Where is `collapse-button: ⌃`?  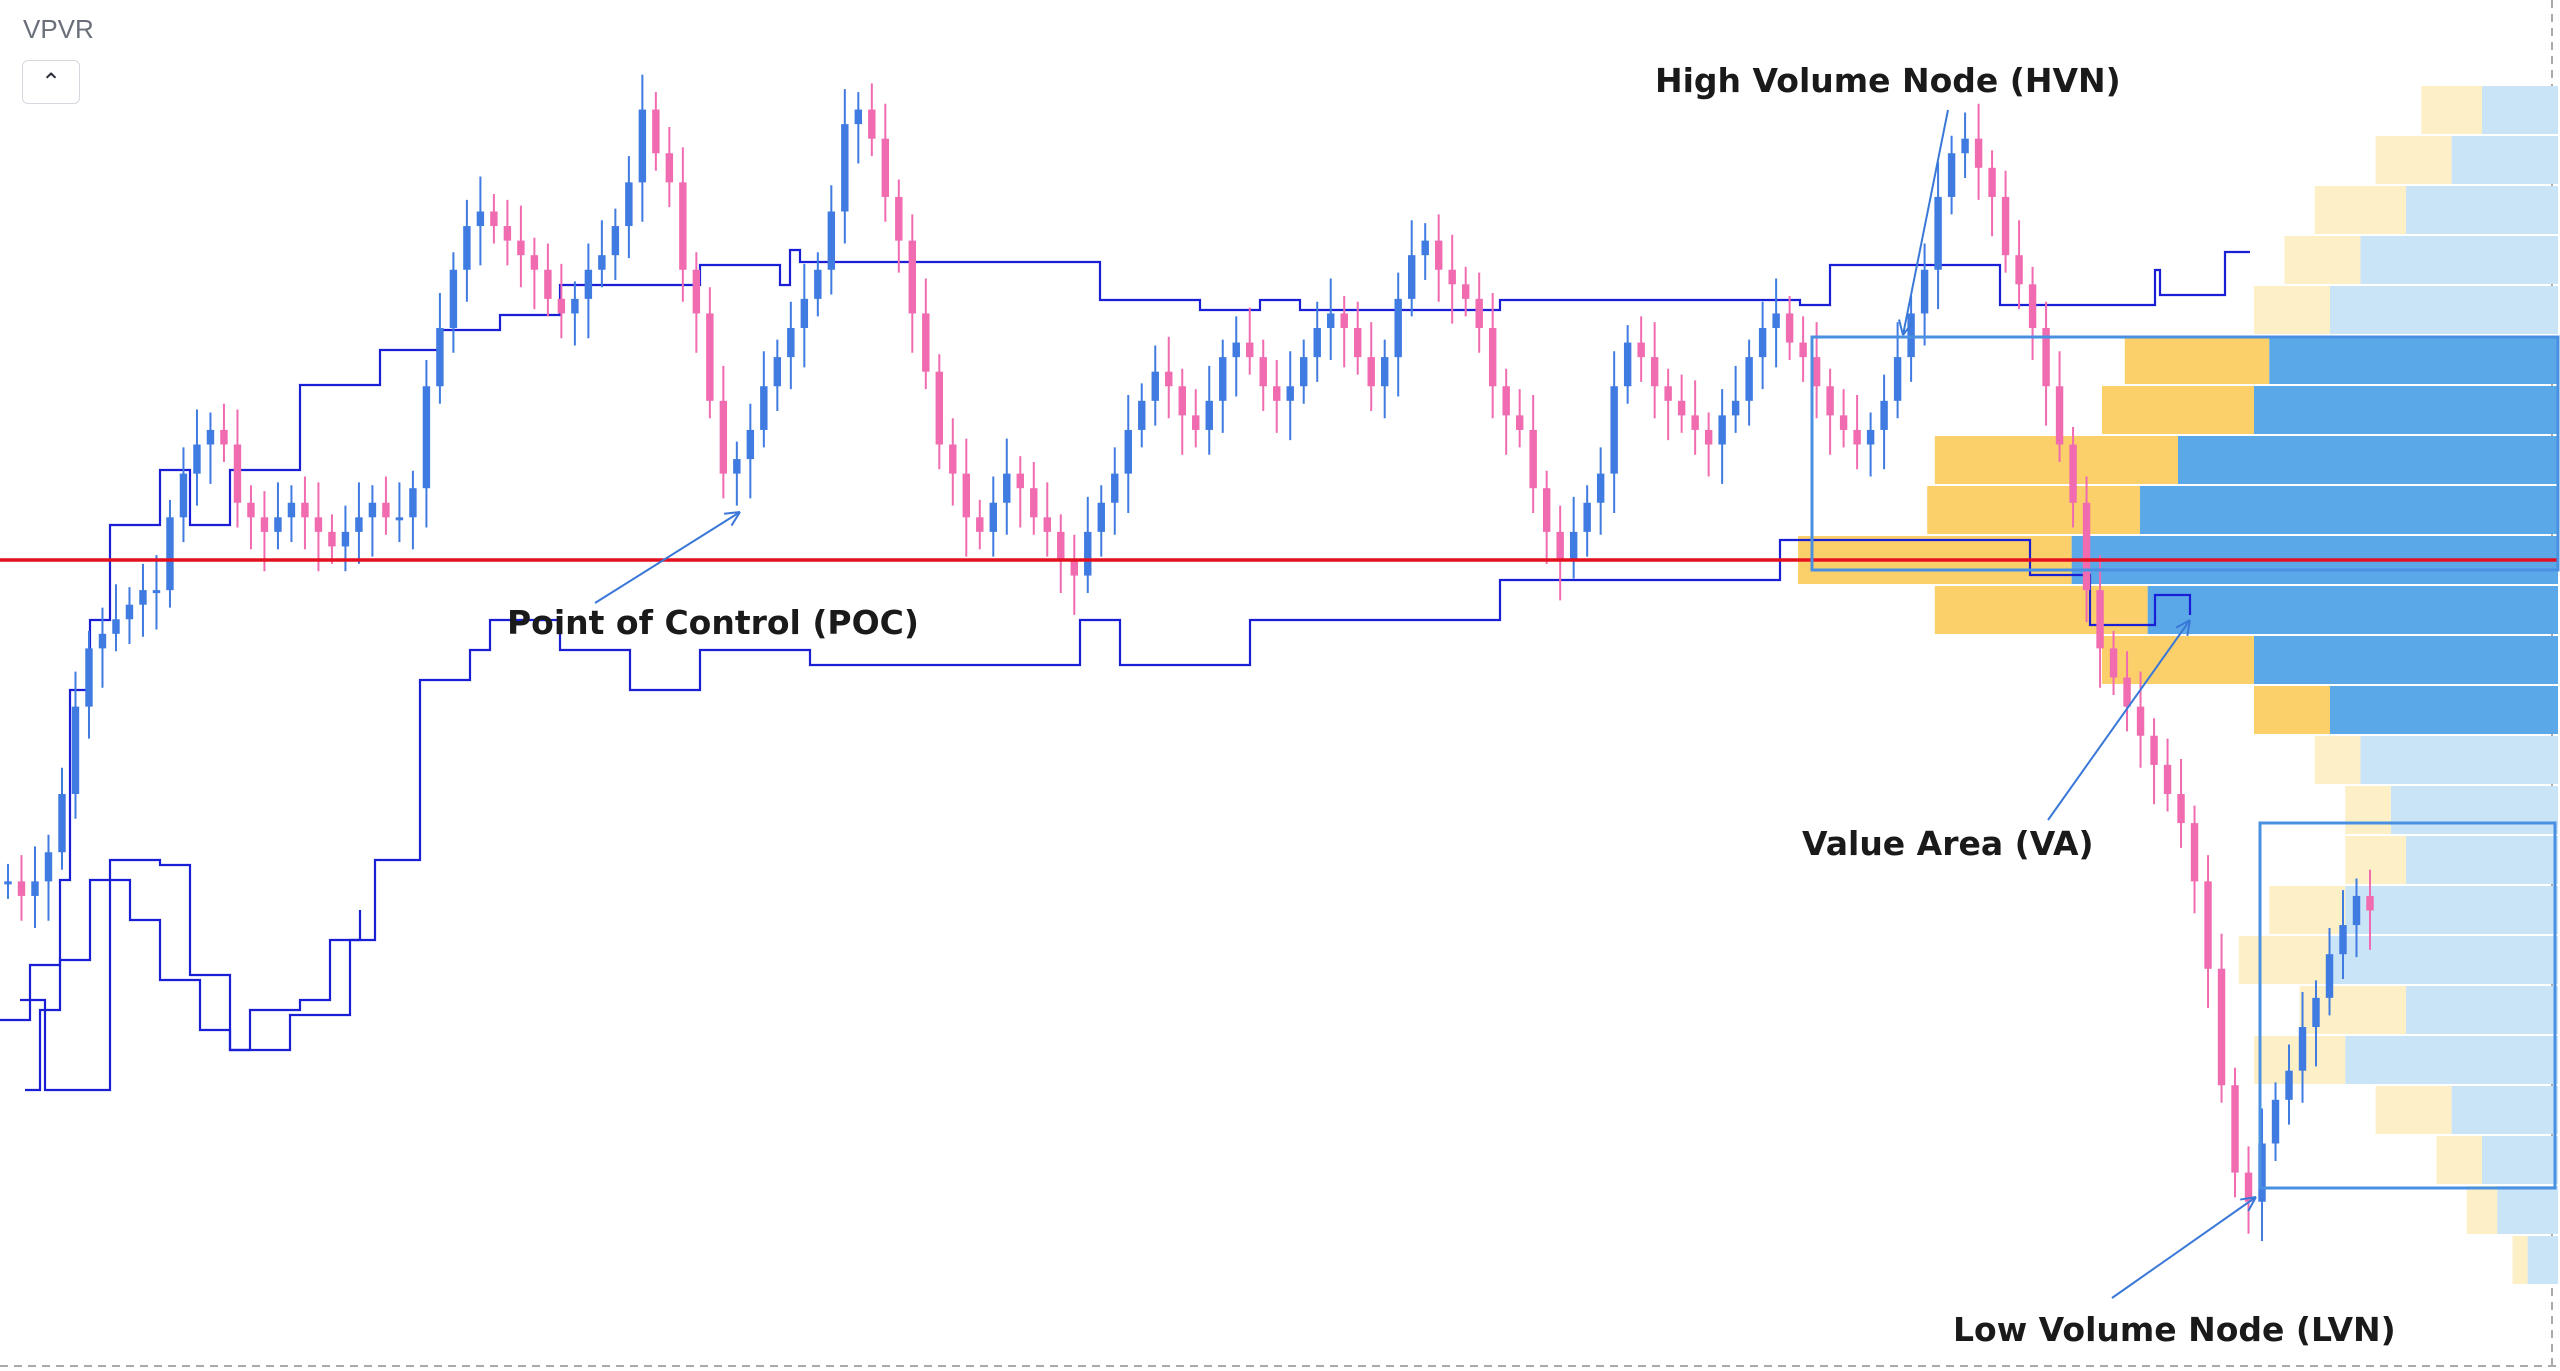
collapse-button: ⌃ is located at coordinates (51, 82).